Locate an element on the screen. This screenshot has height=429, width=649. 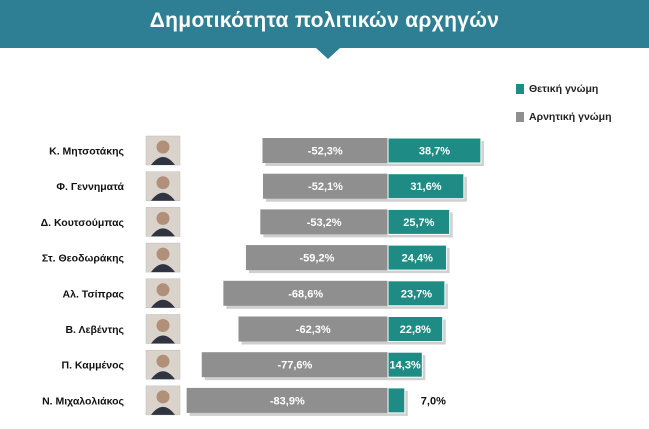
label-negative: -77,6% is located at coordinates (294, 366).